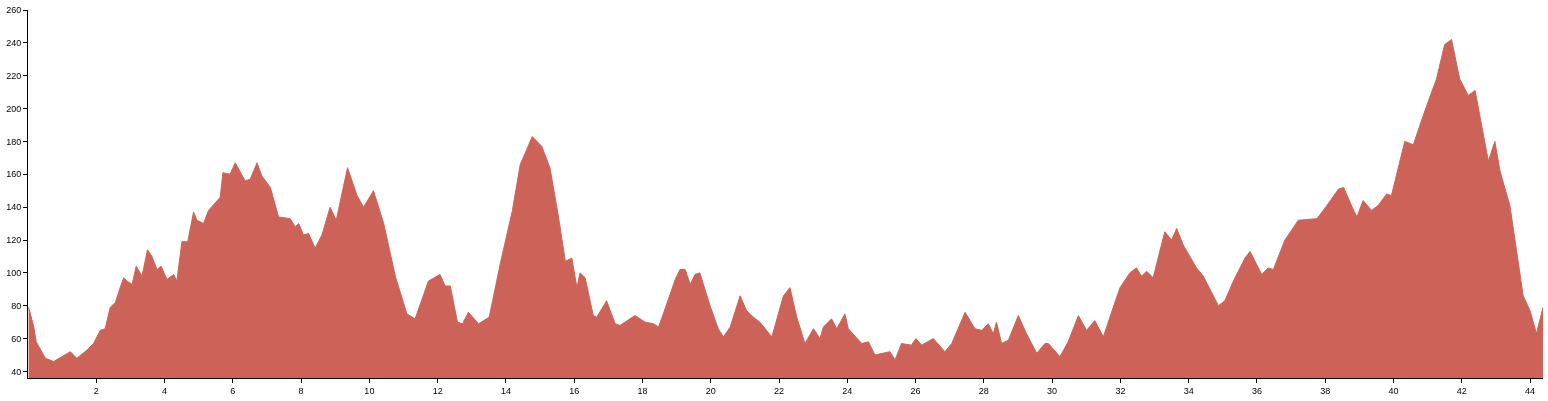  What do you see at coordinates (165, 390) in the screenshot?
I see `x-tick-label: 4` at bounding box center [165, 390].